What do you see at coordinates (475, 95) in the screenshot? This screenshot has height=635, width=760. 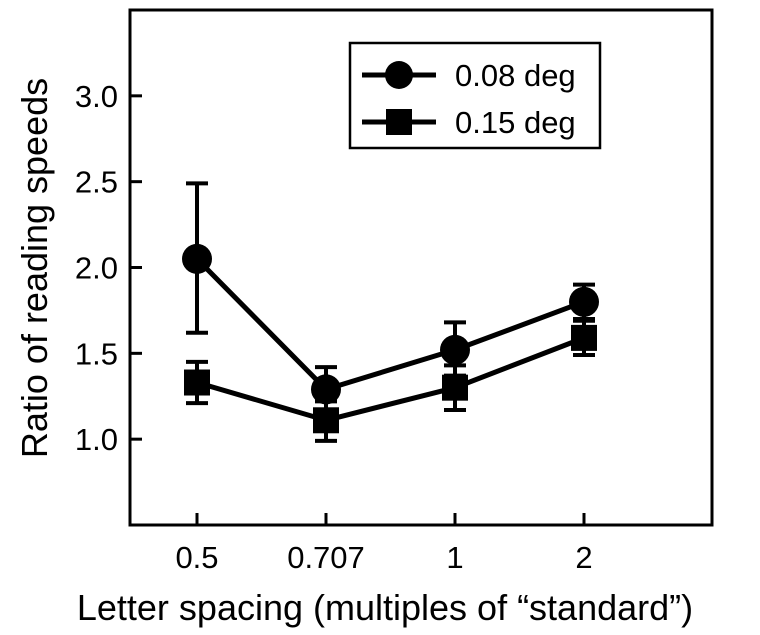 I see `legend: 0.08 deg 0.15 deg` at bounding box center [475, 95].